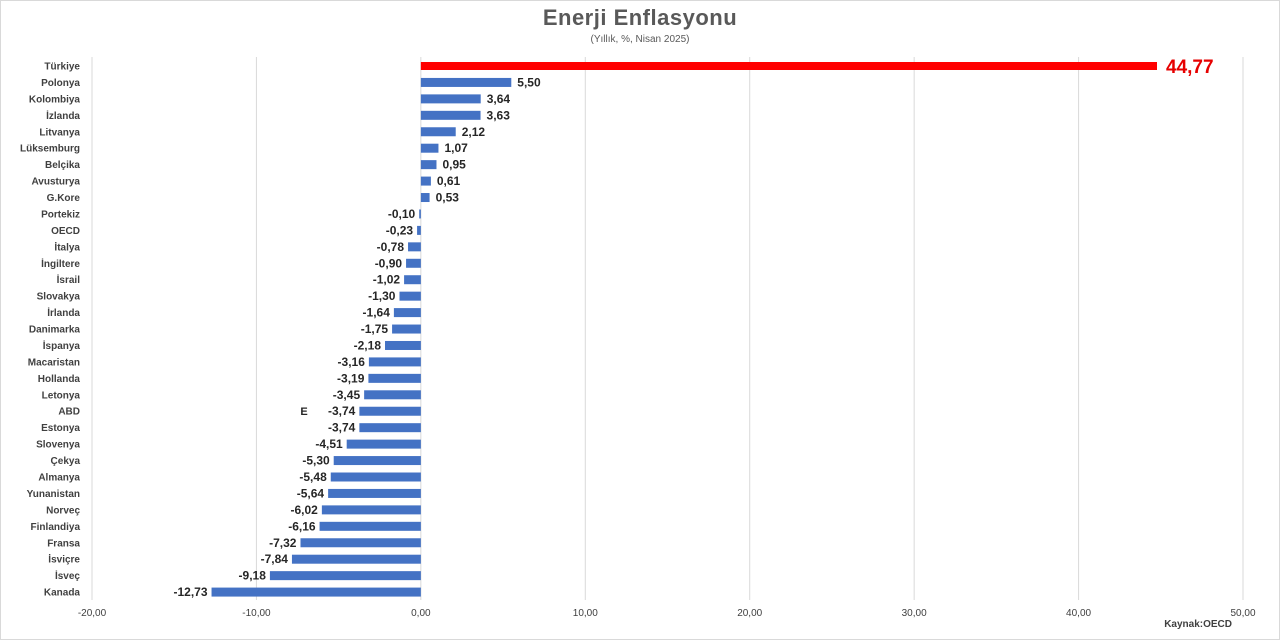 The image size is (1280, 640). What do you see at coordinates (56, 527) in the screenshot?
I see `category-label: Finlandiya` at bounding box center [56, 527].